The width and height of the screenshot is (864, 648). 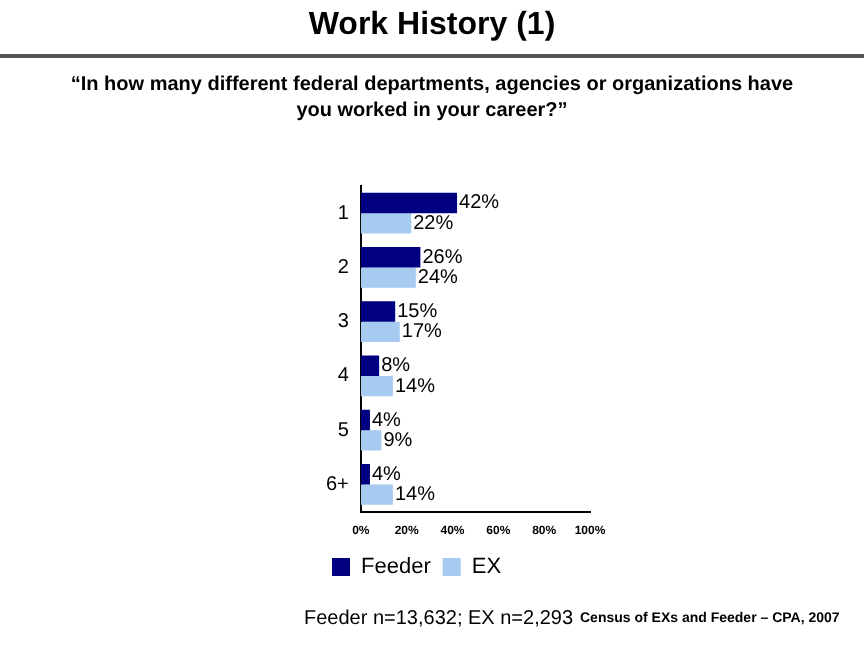 What do you see at coordinates (337, 484) in the screenshot?
I see `y-tick-label: 6+` at bounding box center [337, 484].